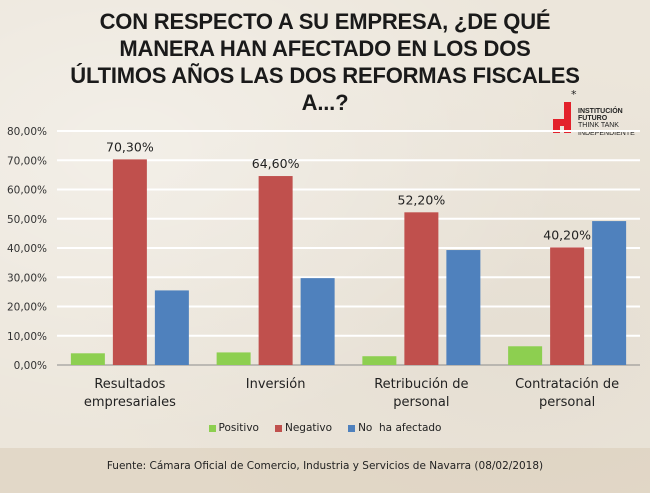  I want to click on logo-line: FUTURO, so click(593, 119).